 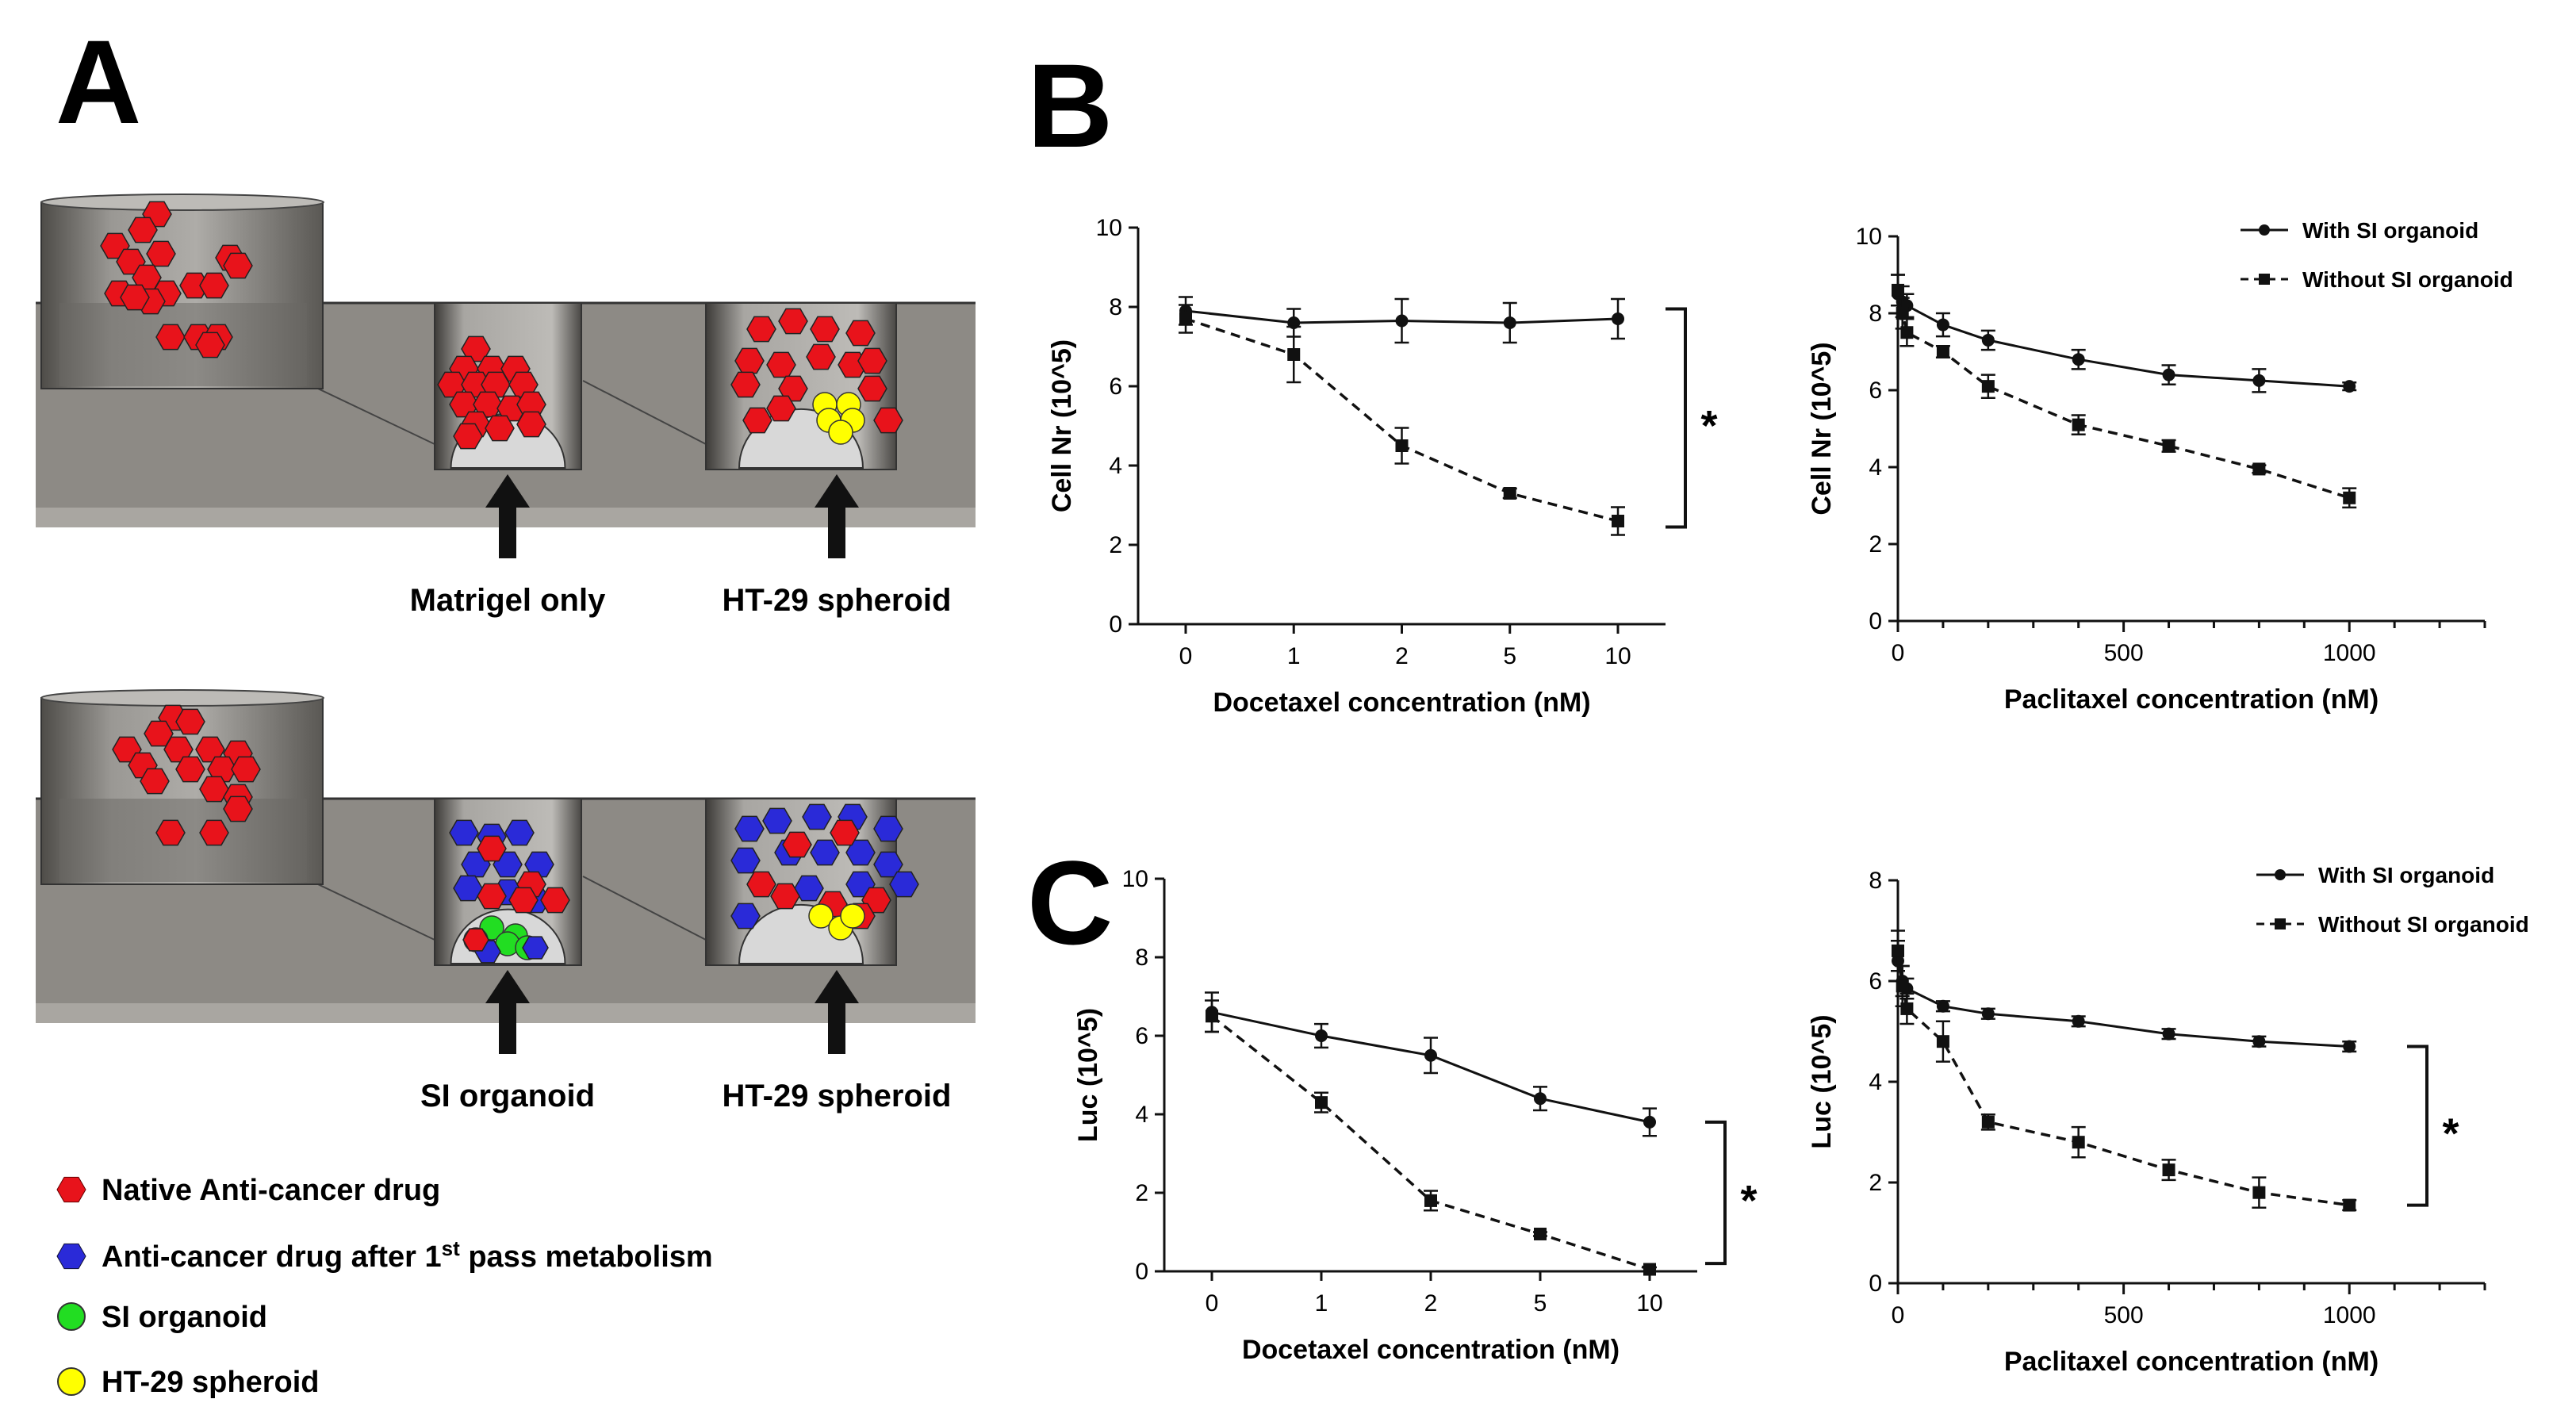 I want to click on y-tick-label: 10, so click(x=1135, y=879).